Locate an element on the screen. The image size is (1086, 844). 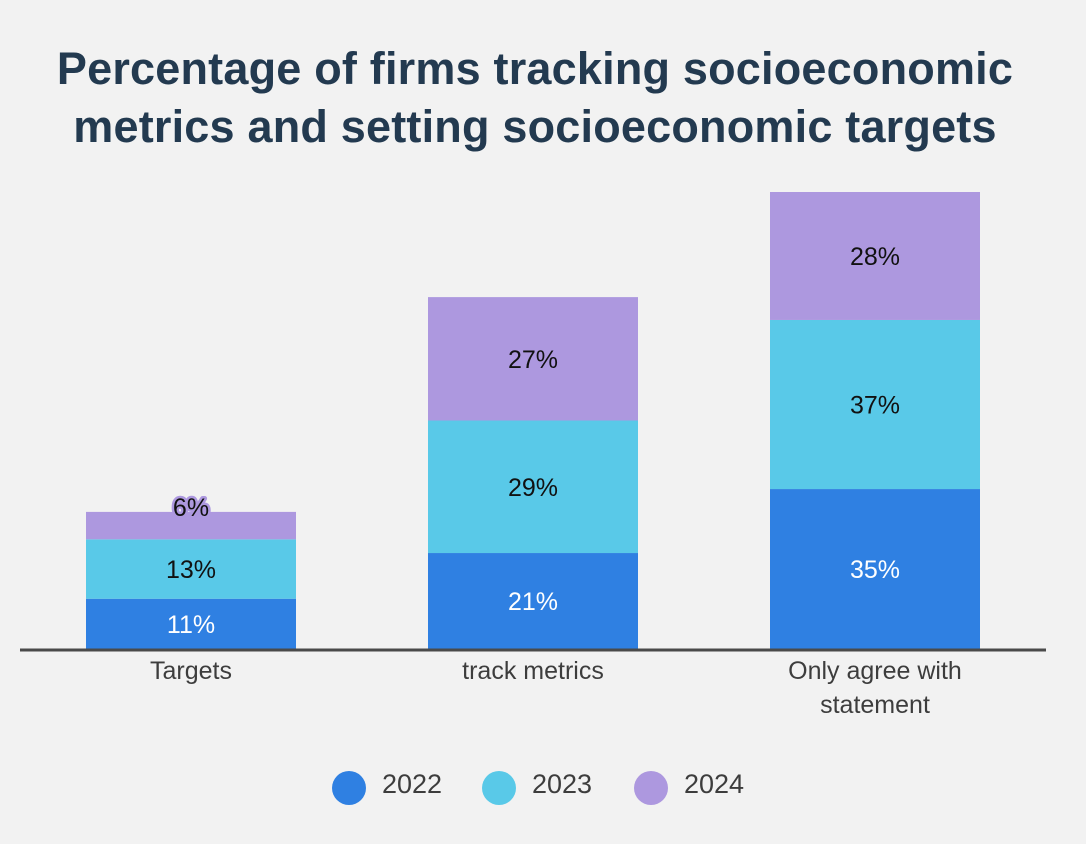
data-label-2022-2: 35% is located at coordinates (875, 570).